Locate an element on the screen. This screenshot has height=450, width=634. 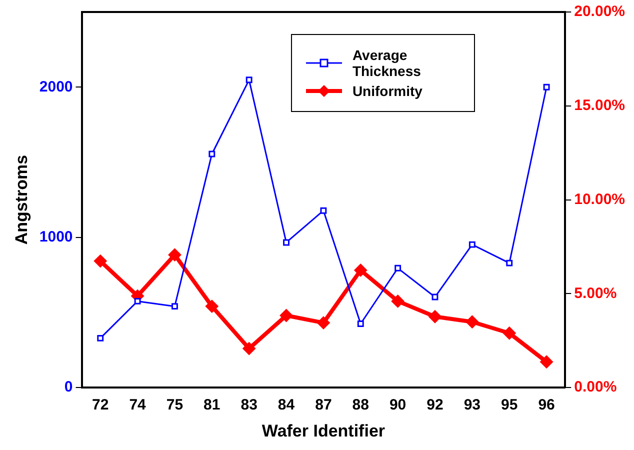
x-tick-label: 84 is located at coordinates (287, 405).